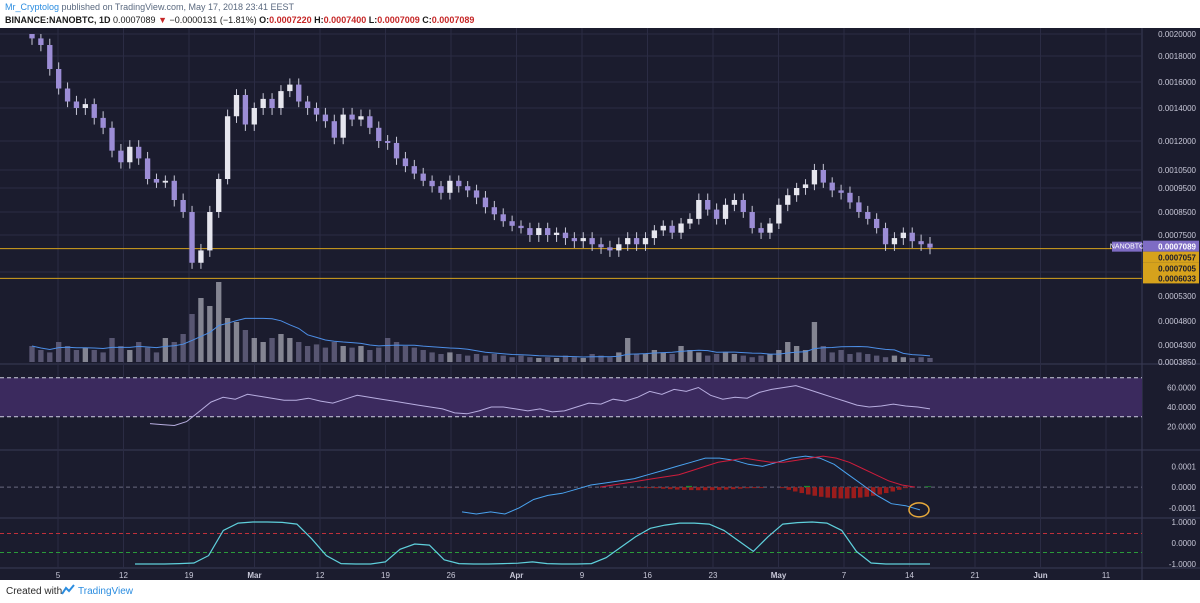 The width and height of the screenshot is (1200, 603). Describe the element at coordinates (517, 575) in the screenshot. I see `x-tick-label: Apr` at that location.